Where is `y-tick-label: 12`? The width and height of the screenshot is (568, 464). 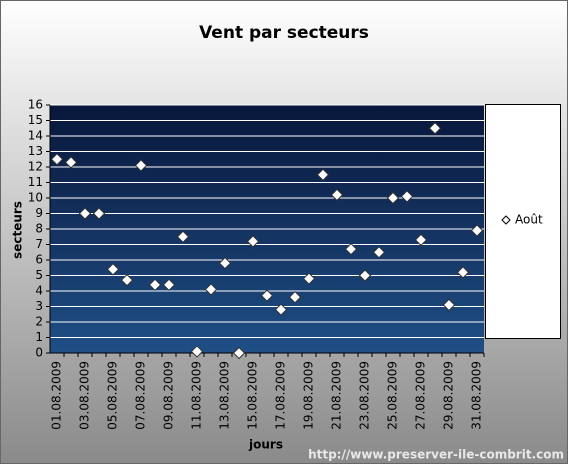
y-tick-label: 12 is located at coordinates (35, 167).